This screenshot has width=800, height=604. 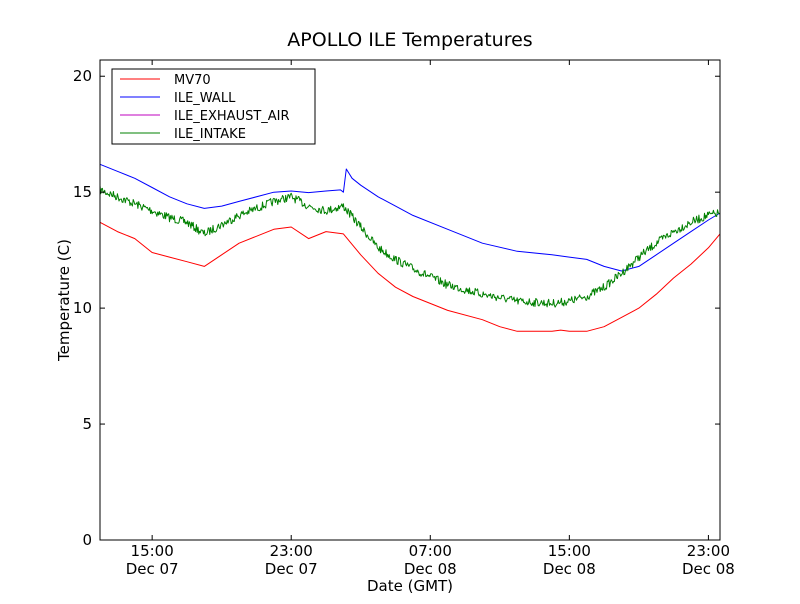 I want to click on y-axis-label: Temperature (C), so click(x=64, y=300).